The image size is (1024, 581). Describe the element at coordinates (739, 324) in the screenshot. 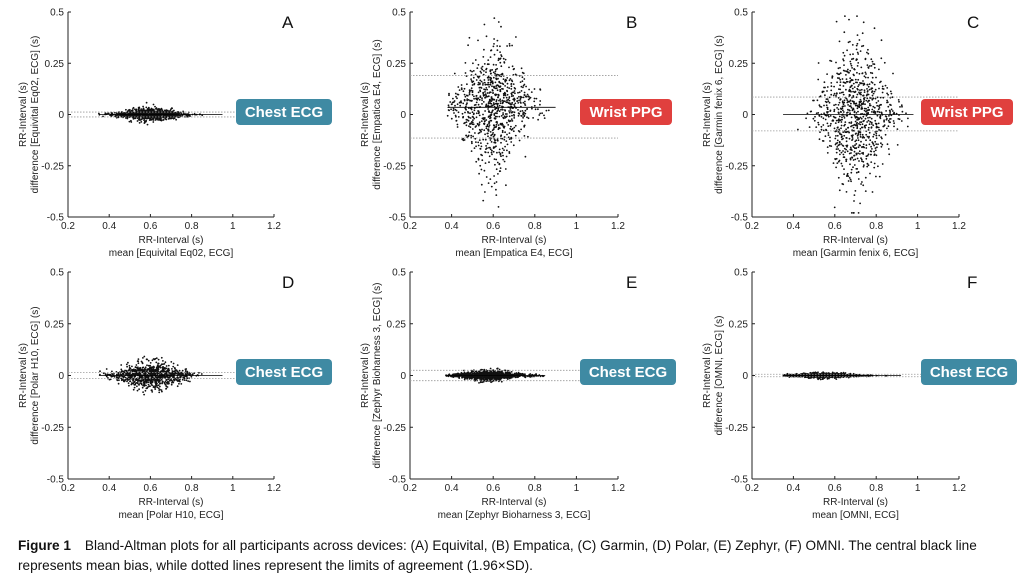

I see `y-tick-label: 0.25` at that location.